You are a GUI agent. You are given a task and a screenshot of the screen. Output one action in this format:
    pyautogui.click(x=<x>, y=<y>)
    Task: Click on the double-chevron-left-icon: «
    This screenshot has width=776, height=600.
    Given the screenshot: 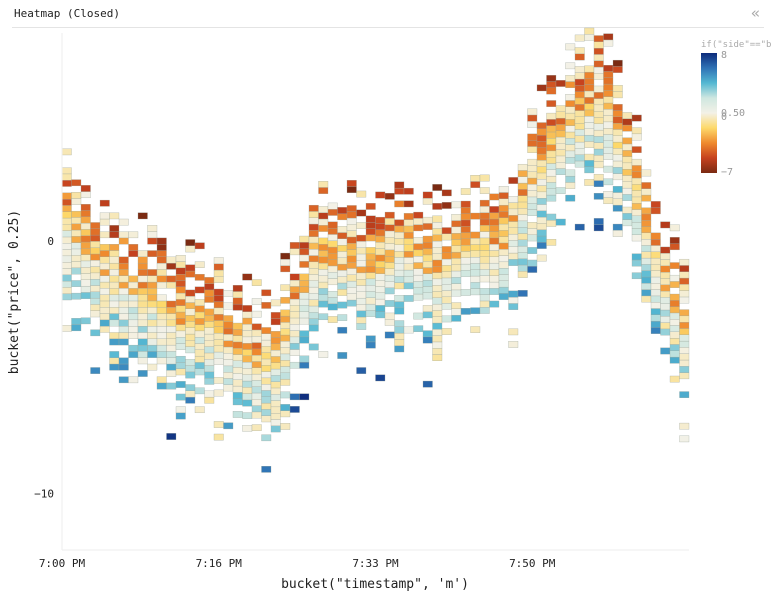 What is the action you would take?
    pyautogui.click(x=756, y=13)
    